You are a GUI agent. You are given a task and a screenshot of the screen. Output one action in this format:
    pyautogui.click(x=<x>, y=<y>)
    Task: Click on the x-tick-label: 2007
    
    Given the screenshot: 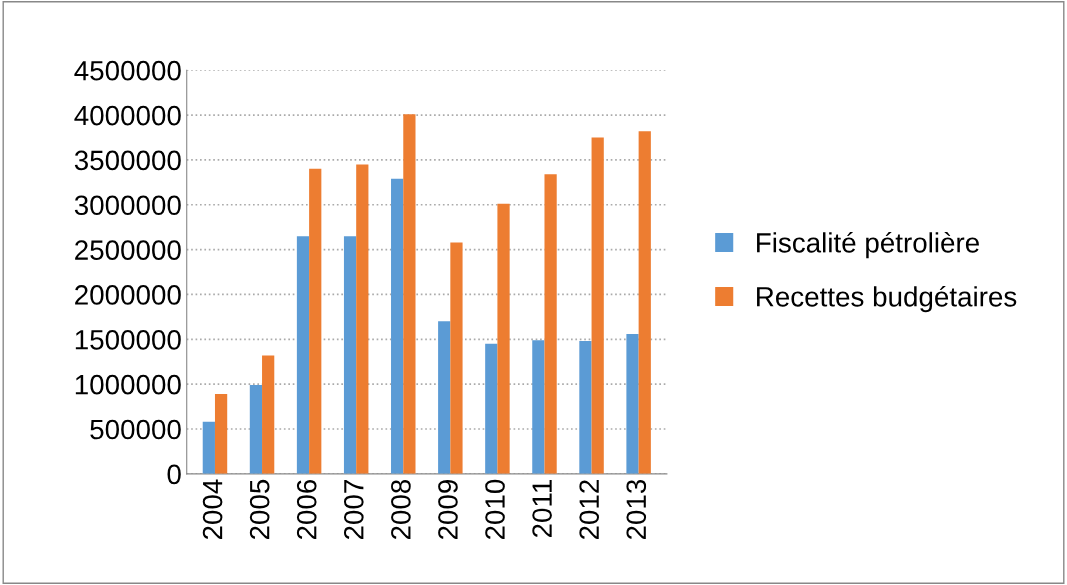 What is the action you would take?
    pyautogui.click(x=353, y=510)
    